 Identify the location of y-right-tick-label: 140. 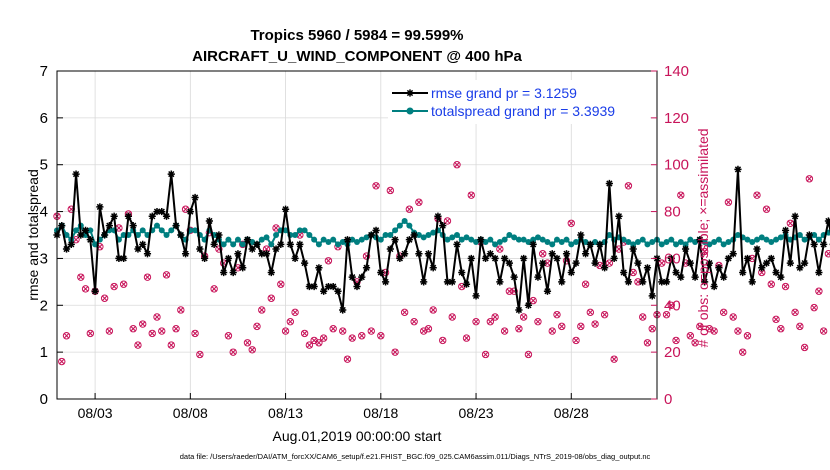
(676, 71).